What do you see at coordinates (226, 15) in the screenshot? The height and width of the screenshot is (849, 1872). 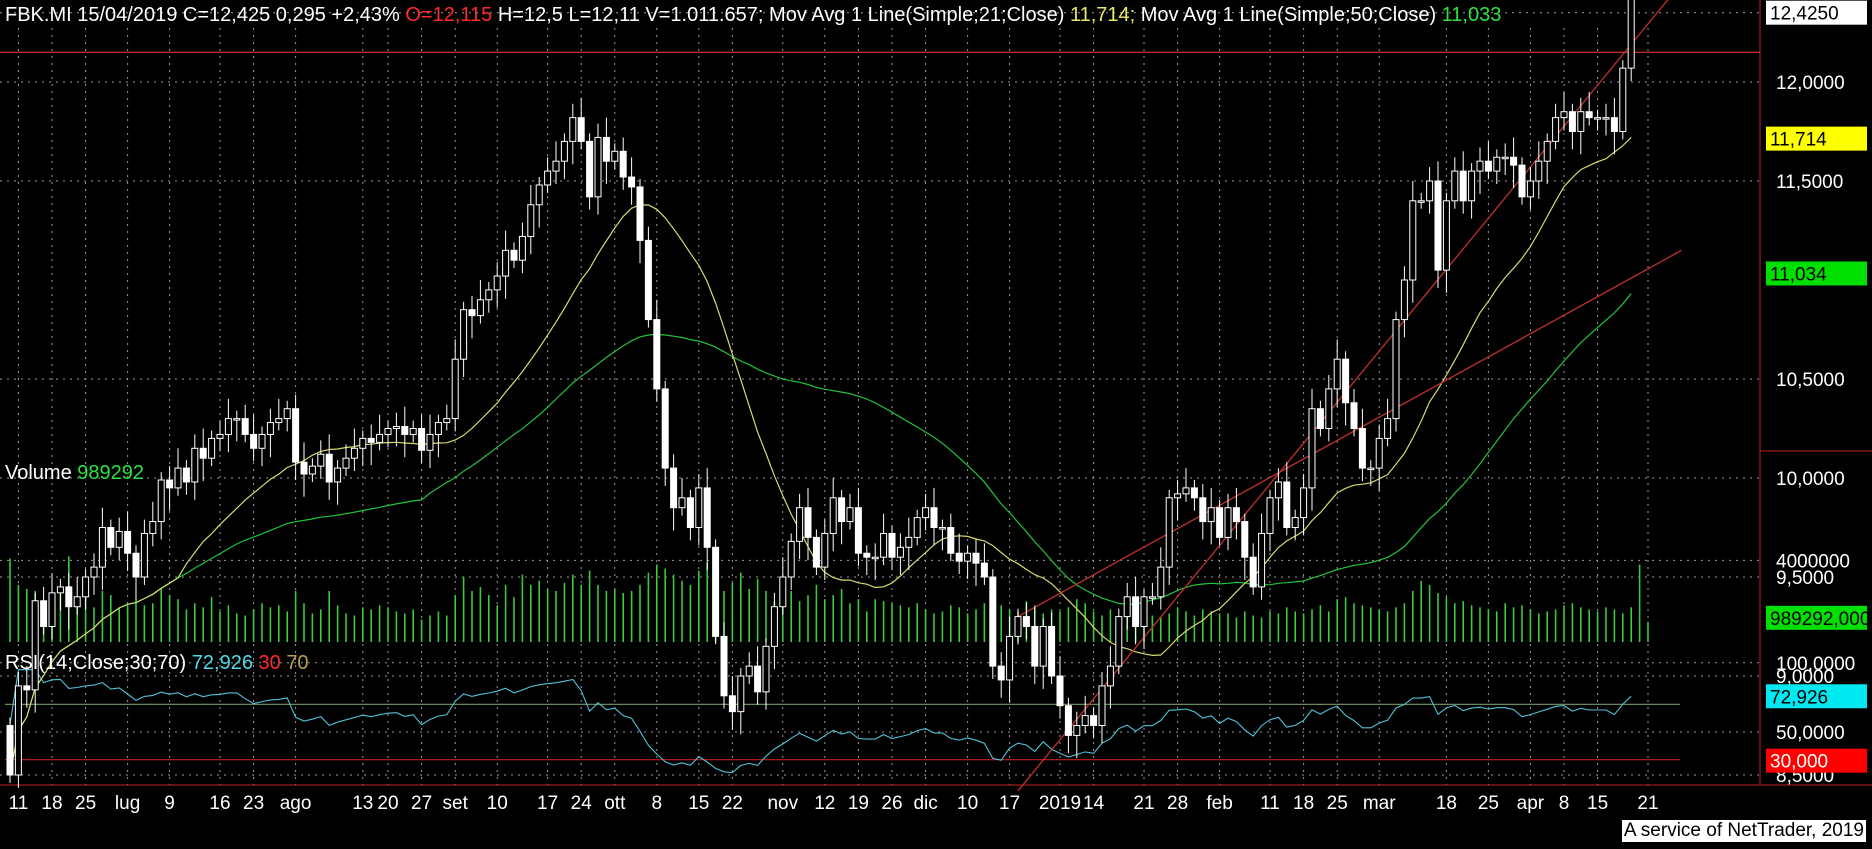 I see `close-value: C=12,425` at bounding box center [226, 15].